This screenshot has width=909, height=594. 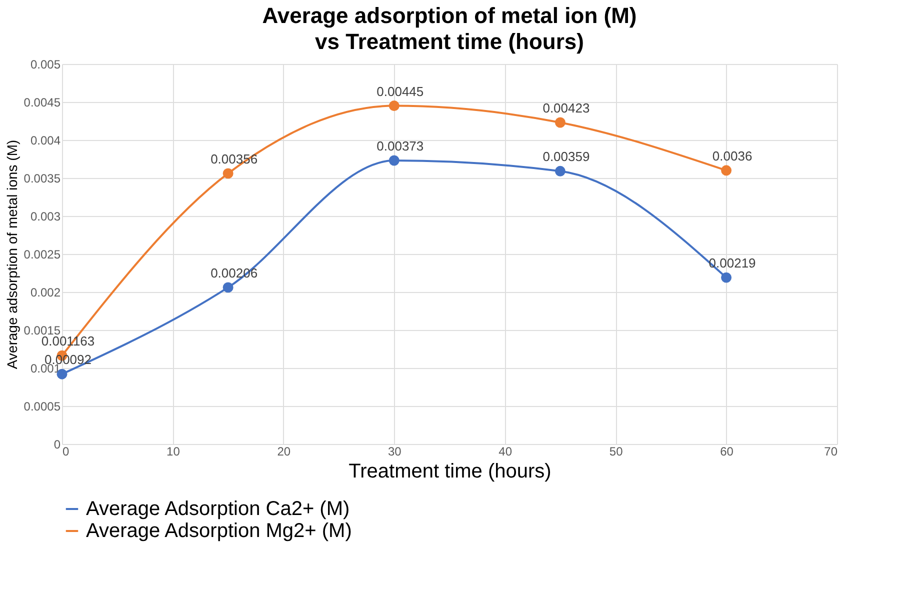 I want to click on data-label: 0.00373, so click(x=400, y=146).